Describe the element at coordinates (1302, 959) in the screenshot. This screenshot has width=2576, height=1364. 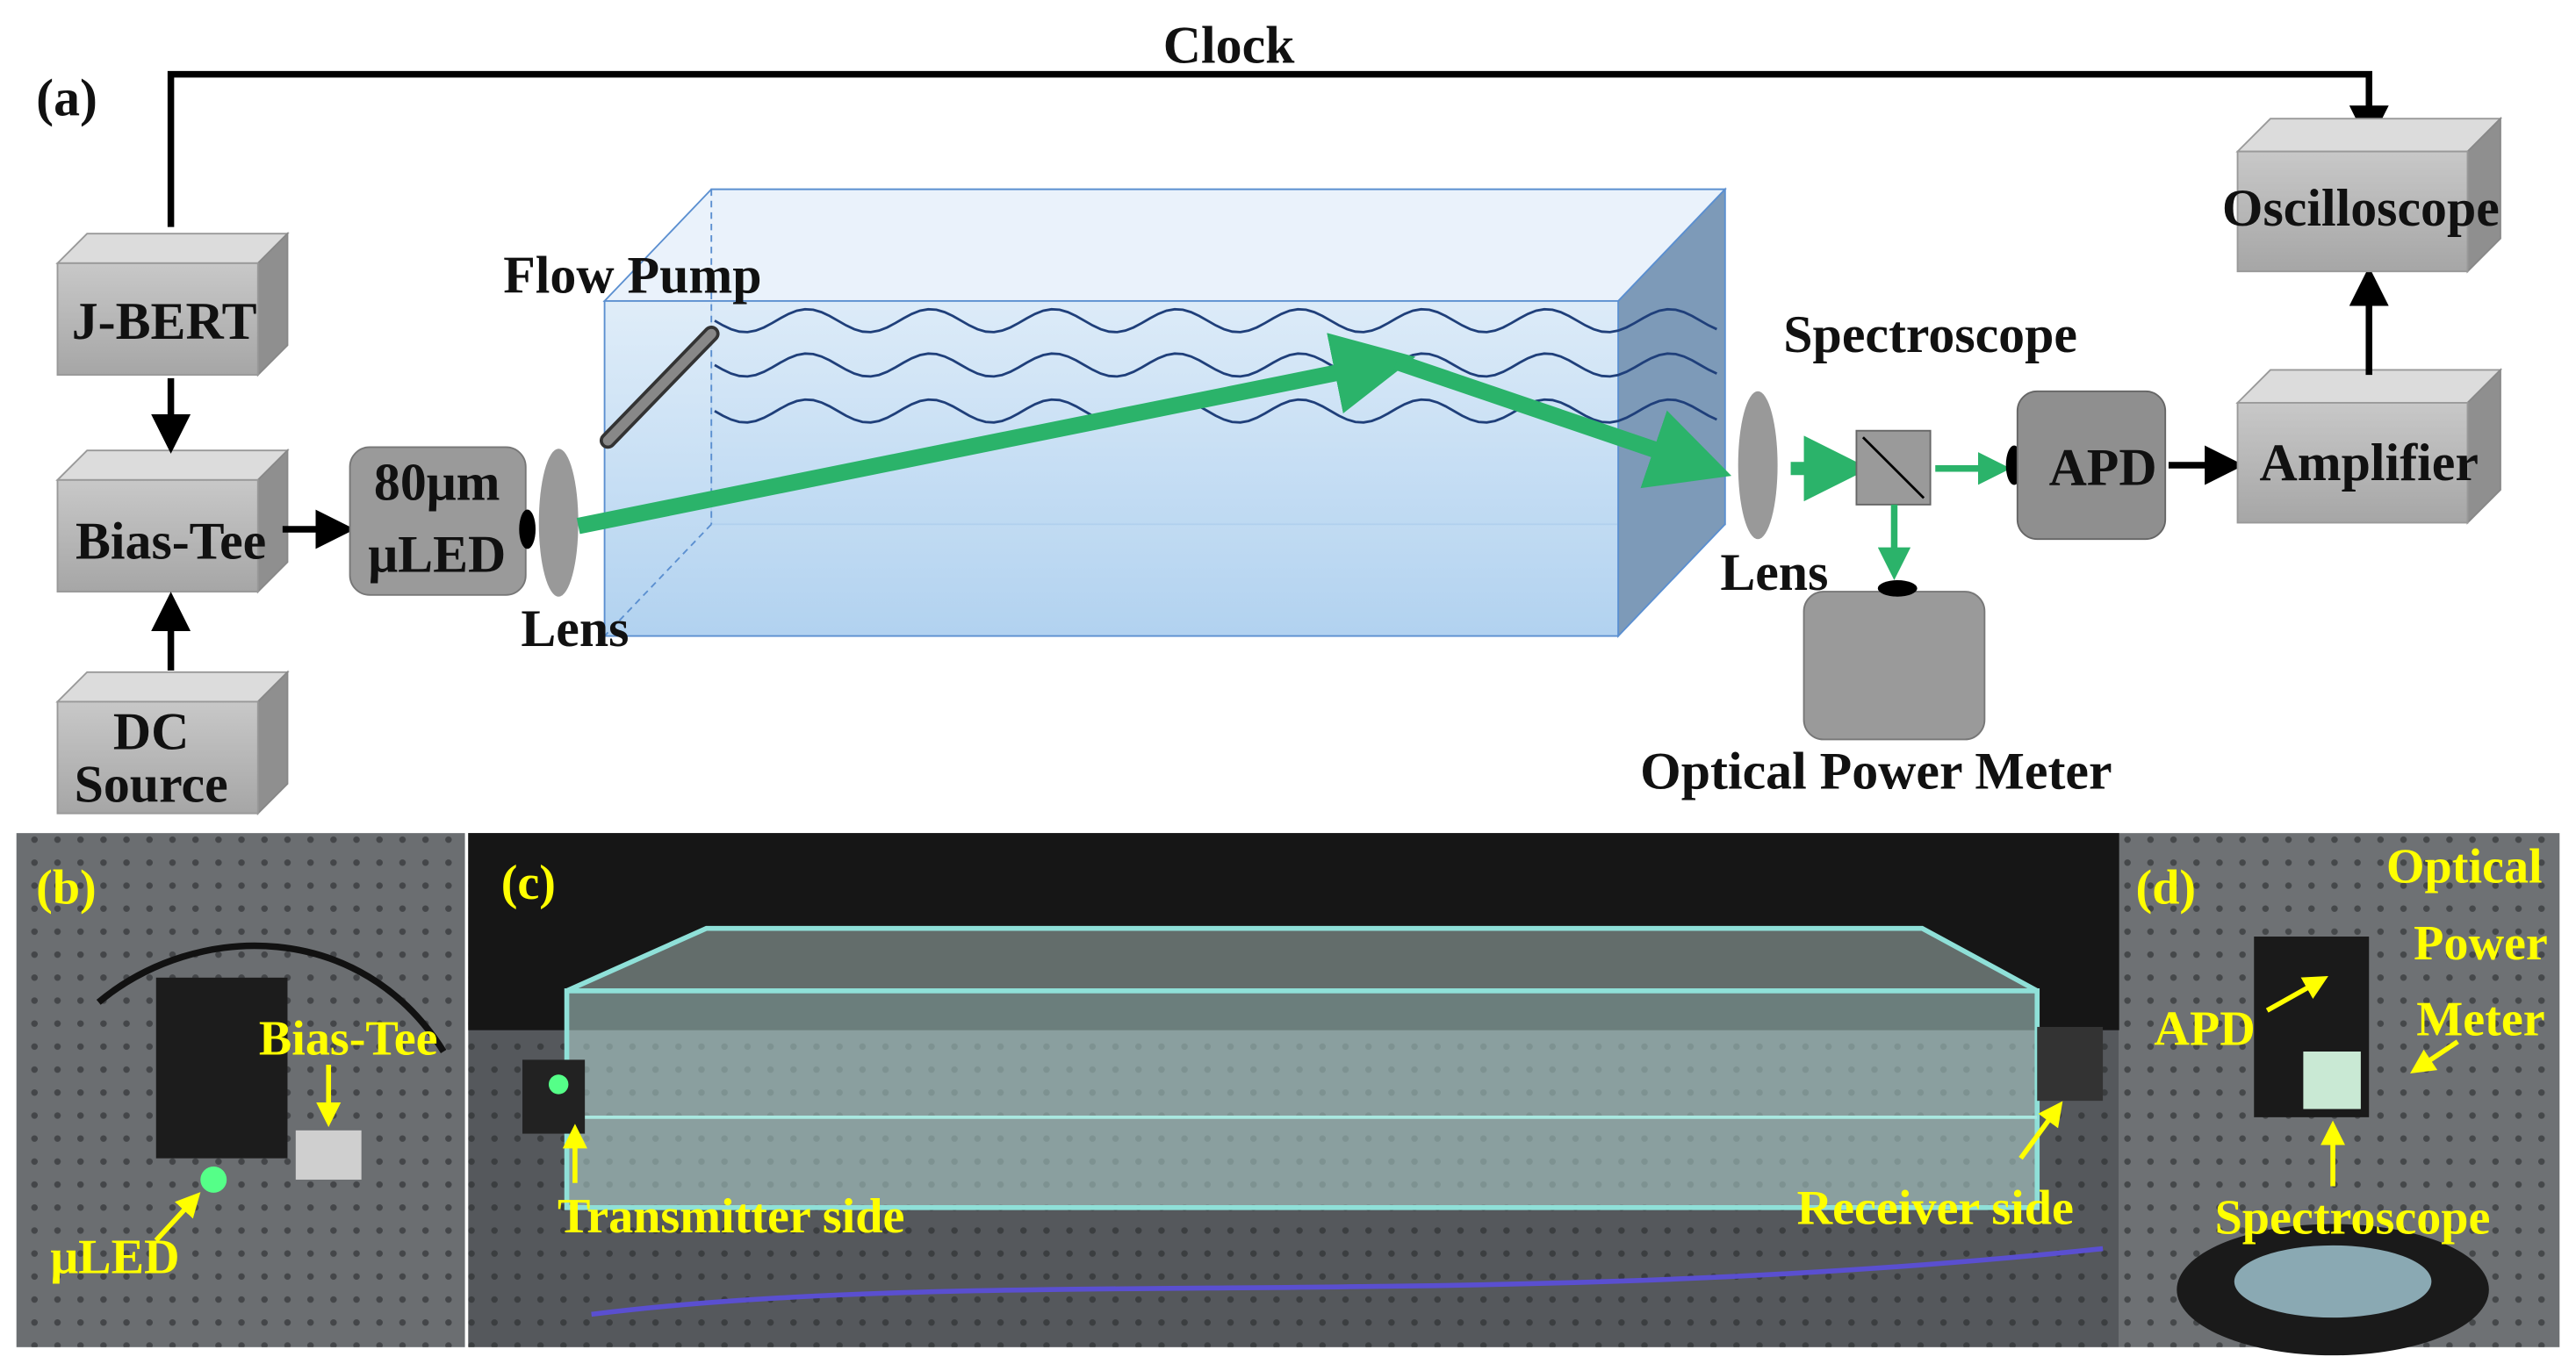
I see `tank-photo-top` at that location.